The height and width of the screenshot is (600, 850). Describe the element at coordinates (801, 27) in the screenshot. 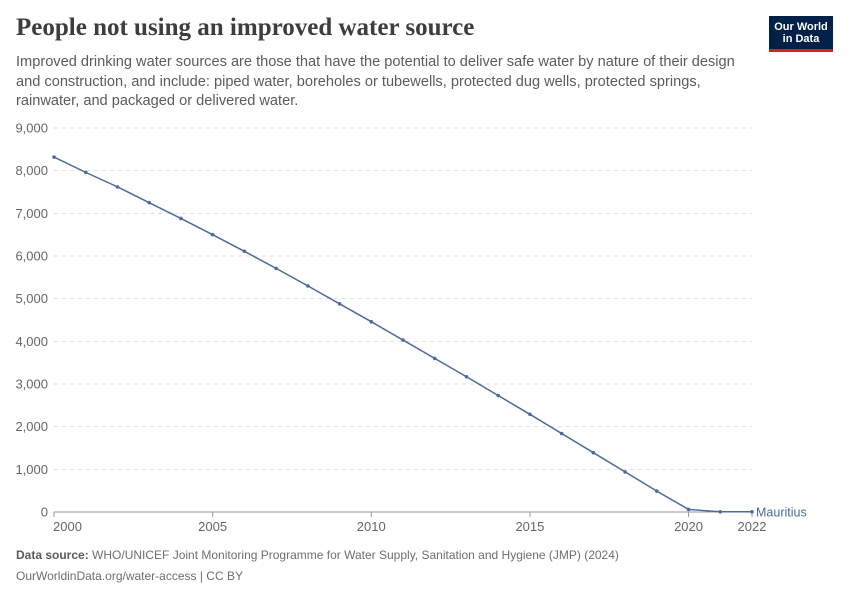

I see `logo-line-1: Our World` at that location.